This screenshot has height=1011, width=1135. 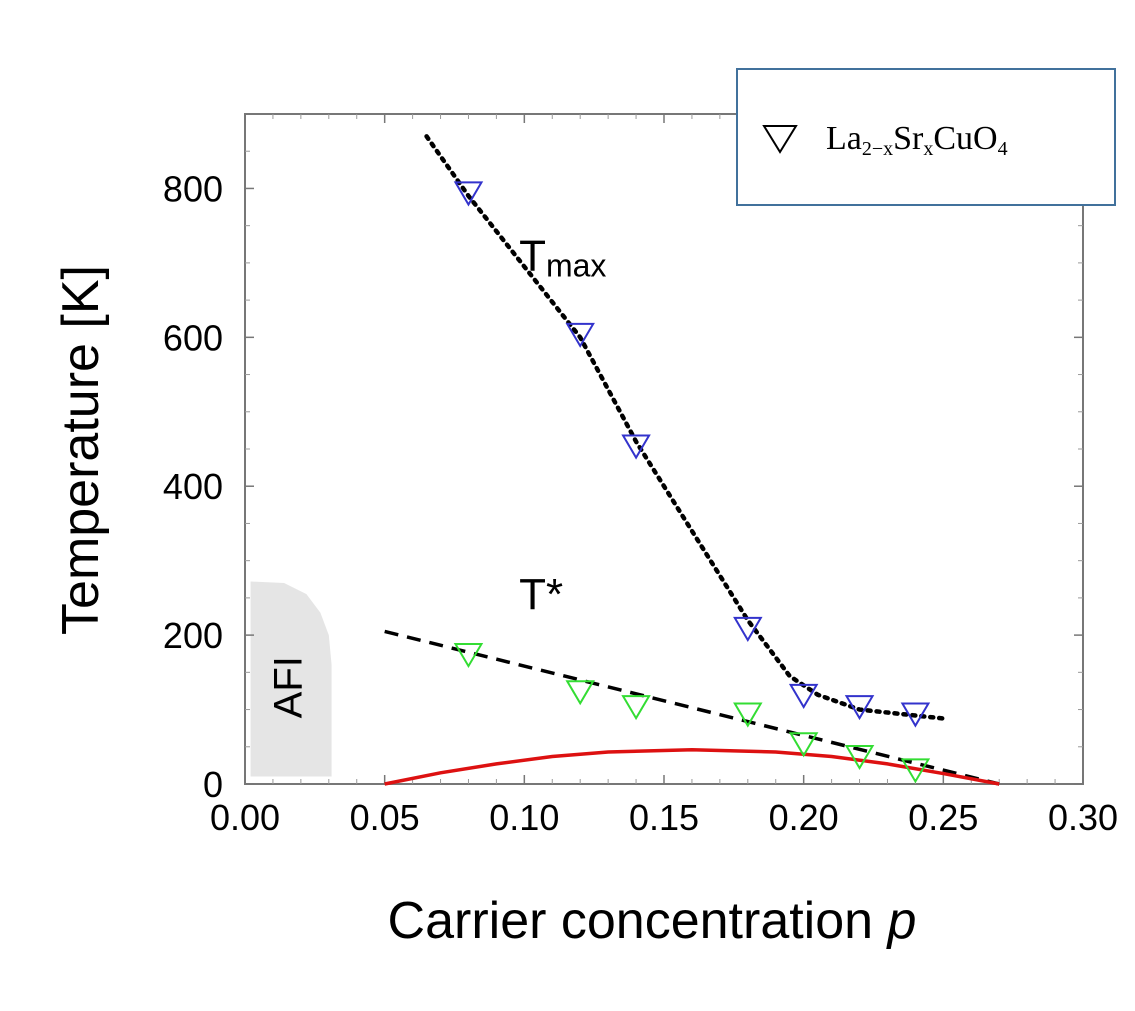 I want to click on x-axis-title: Carrier concentration p, so click(x=652, y=921).